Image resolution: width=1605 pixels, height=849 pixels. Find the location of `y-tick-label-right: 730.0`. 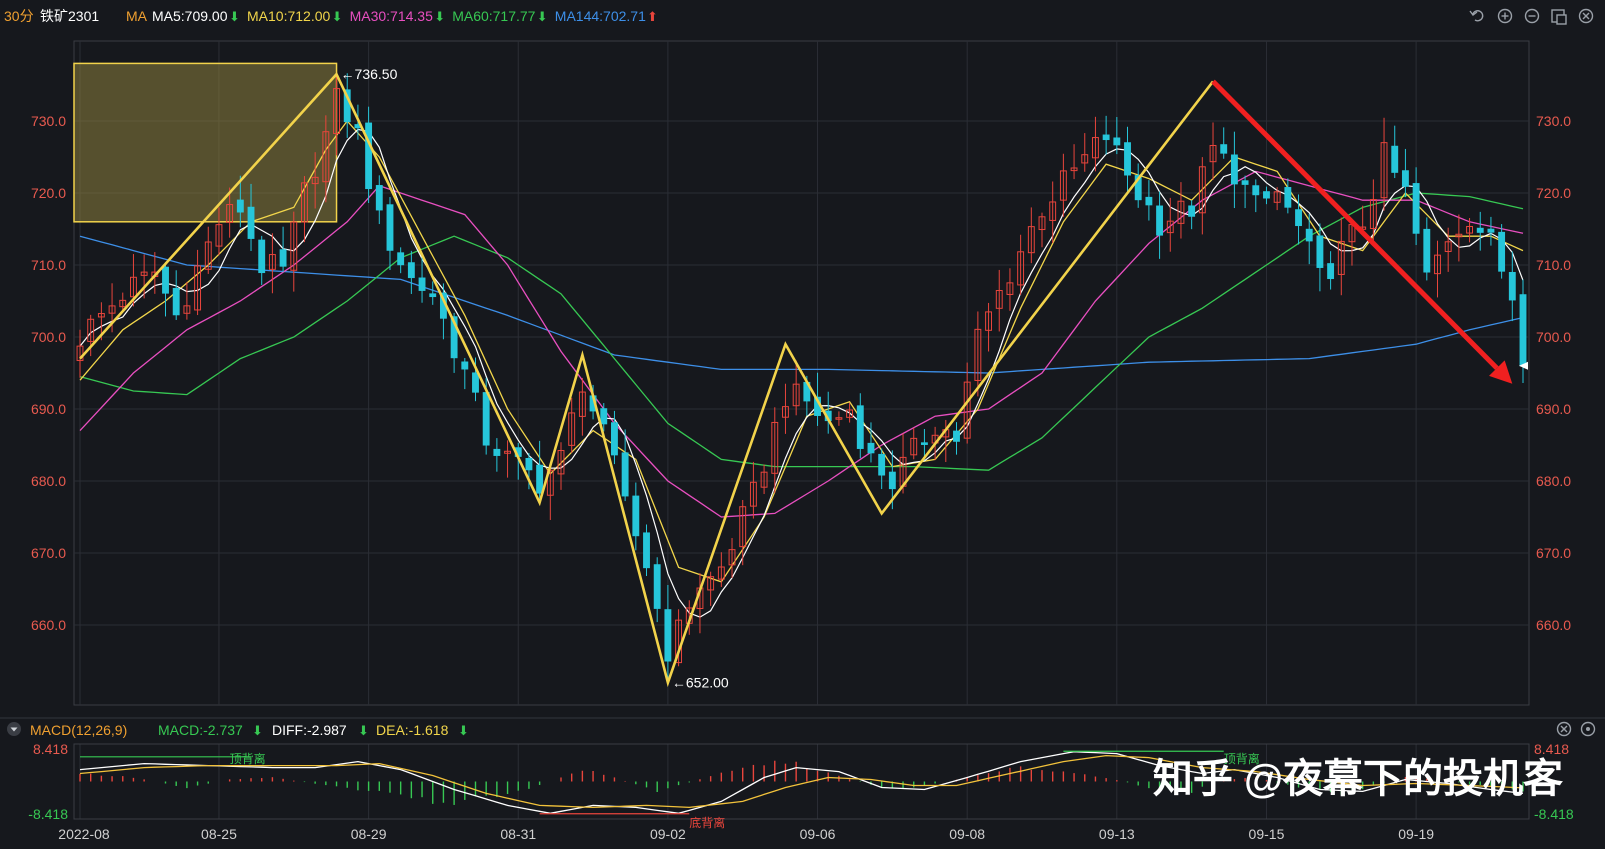

y-tick-label-right: 730.0 is located at coordinates (1553, 121).